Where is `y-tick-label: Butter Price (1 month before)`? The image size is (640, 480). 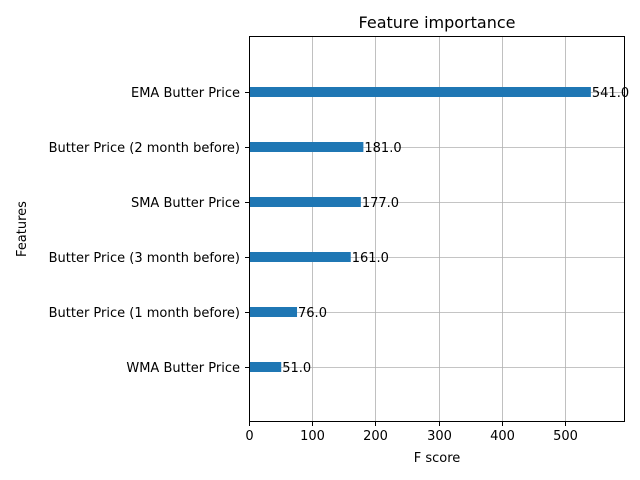
y-tick-label: Butter Price (1 month before) is located at coordinates (144, 313).